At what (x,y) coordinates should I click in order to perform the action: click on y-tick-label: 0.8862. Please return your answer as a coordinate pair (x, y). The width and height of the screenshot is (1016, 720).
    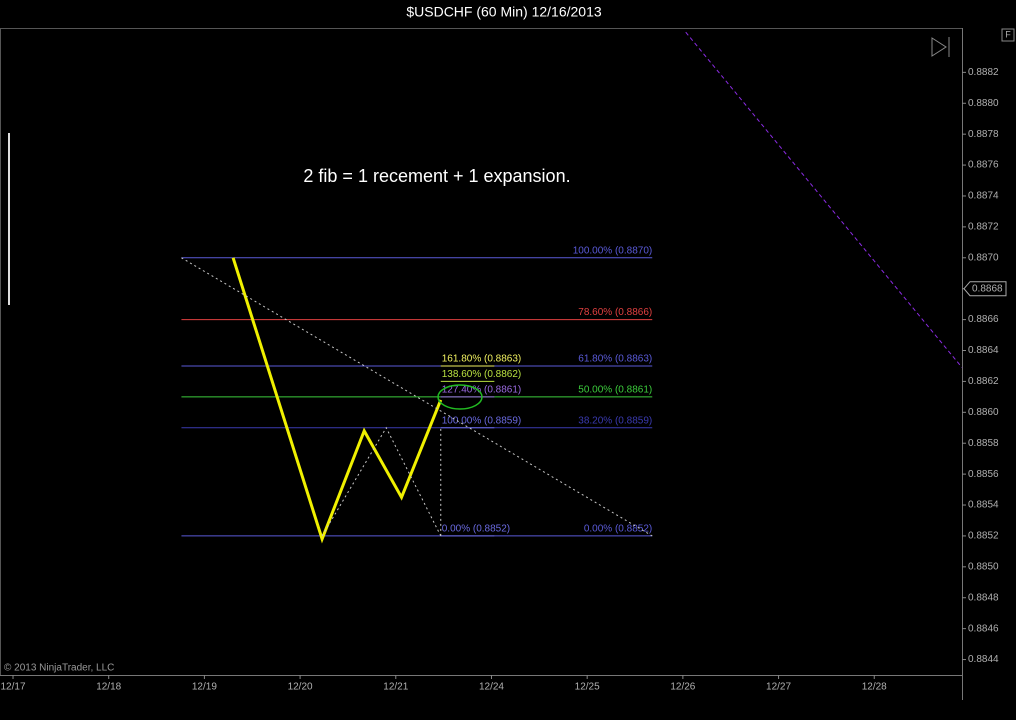
    Looking at the image, I should click on (983, 381).